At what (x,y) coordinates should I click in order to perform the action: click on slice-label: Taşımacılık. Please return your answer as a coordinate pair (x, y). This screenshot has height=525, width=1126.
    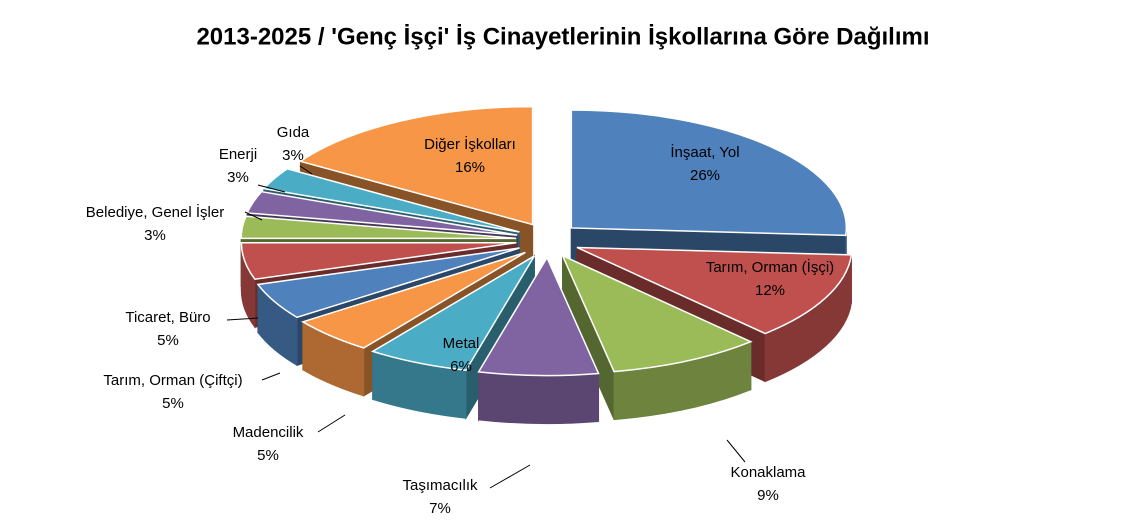
    Looking at the image, I should click on (440, 485).